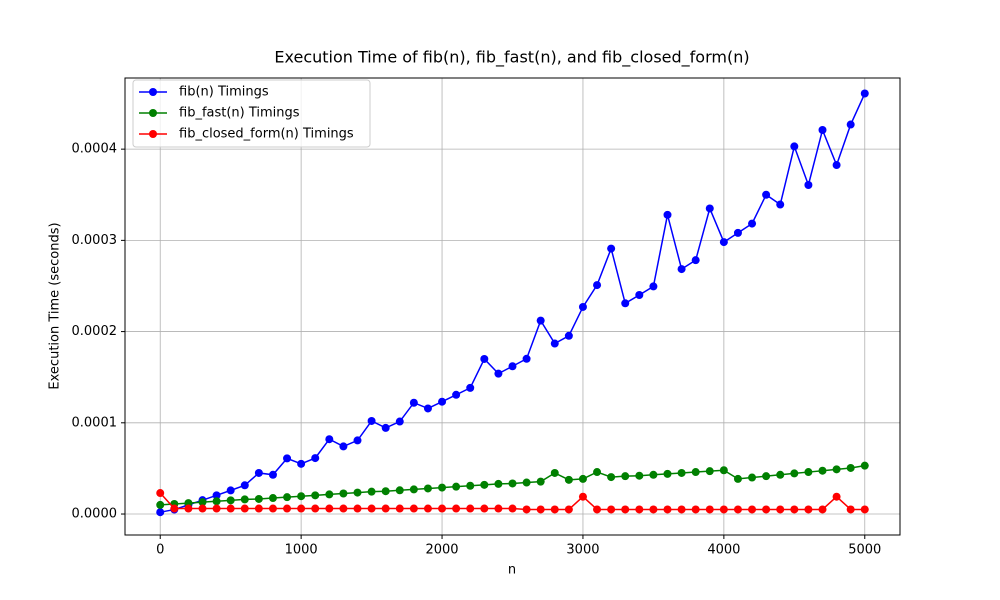 The image size is (1000, 600). I want to click on y-tick-label: 0.0001, so click(95, 422).